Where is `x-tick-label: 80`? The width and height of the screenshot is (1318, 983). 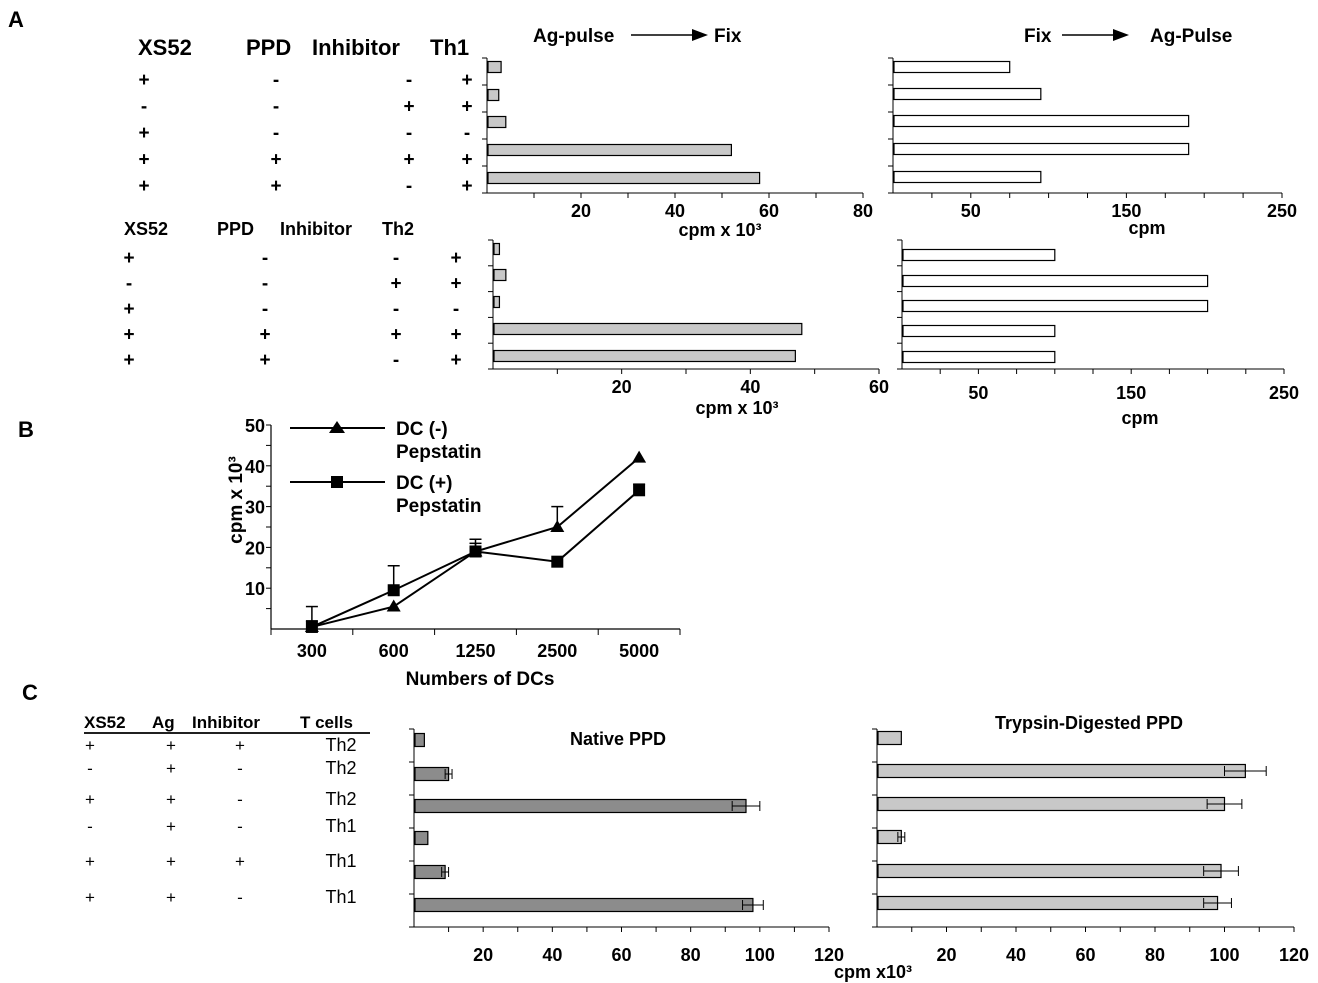 x-tick-label: 80 is located at coordinates (1155, 955).